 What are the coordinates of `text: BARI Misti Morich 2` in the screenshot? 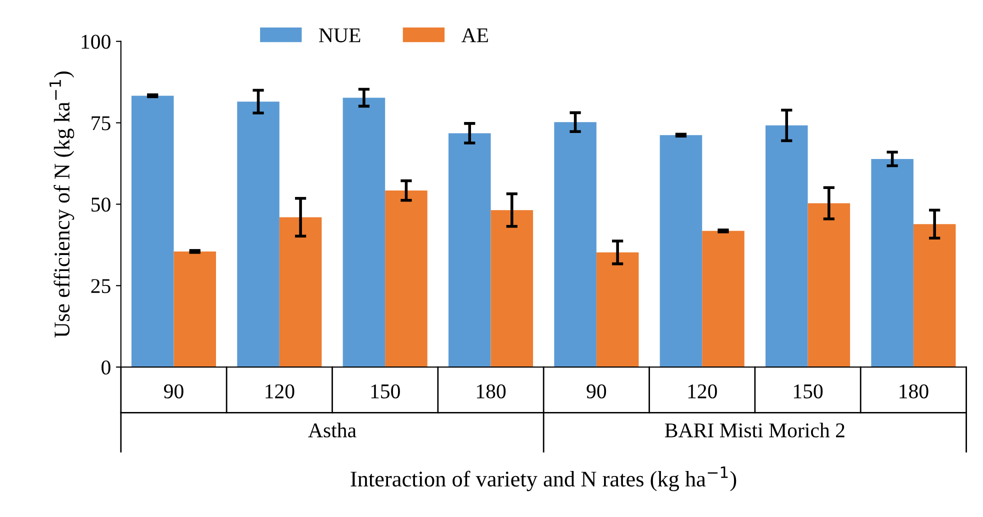 It's located at (754, 430).